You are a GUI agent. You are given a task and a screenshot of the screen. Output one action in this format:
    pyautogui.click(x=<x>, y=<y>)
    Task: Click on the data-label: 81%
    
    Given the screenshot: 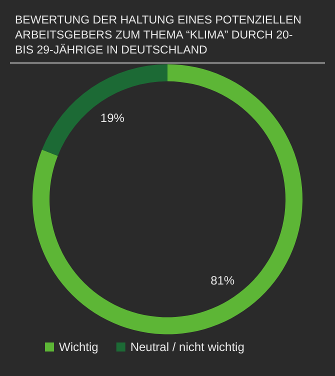 What is the action you would take?
    pyautogui.click(x=222, y=280)
    